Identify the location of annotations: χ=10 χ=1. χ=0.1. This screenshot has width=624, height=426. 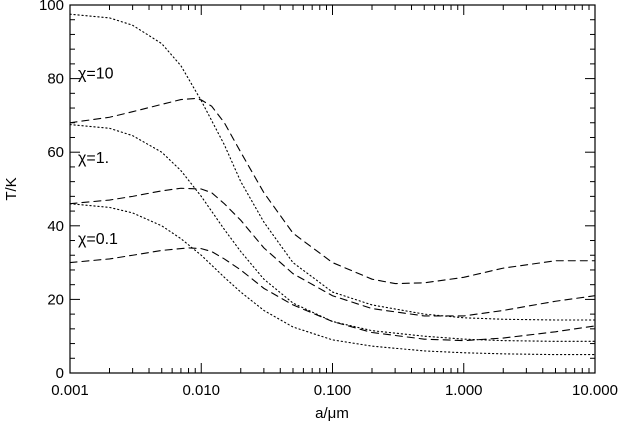
(98, 157).